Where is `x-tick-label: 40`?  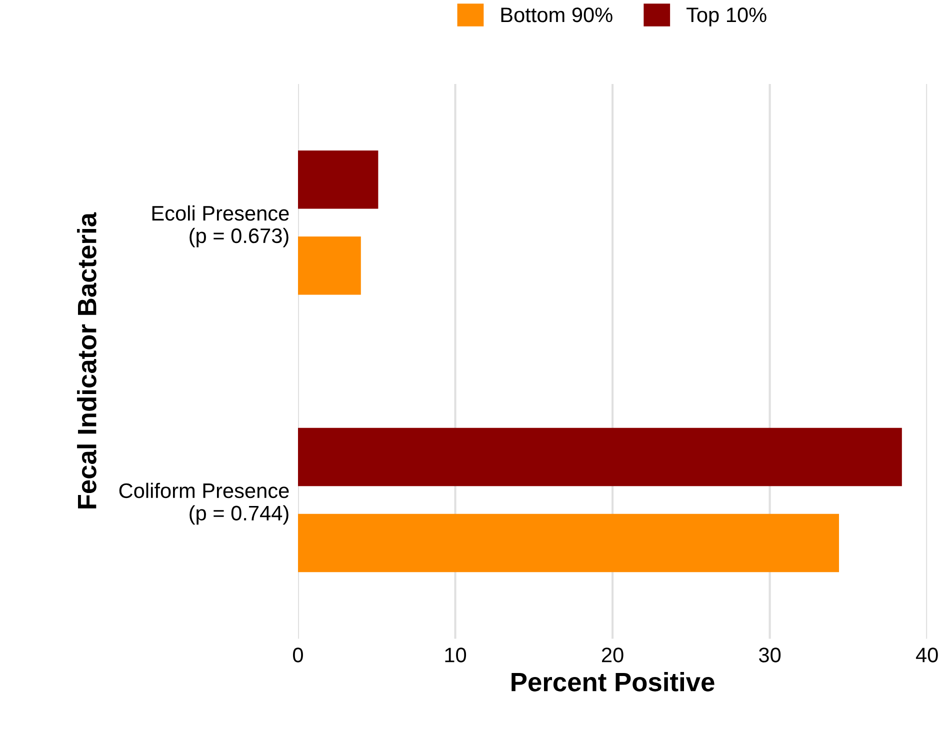
x-tick-label: 40 is located at coordinates (927, 655).